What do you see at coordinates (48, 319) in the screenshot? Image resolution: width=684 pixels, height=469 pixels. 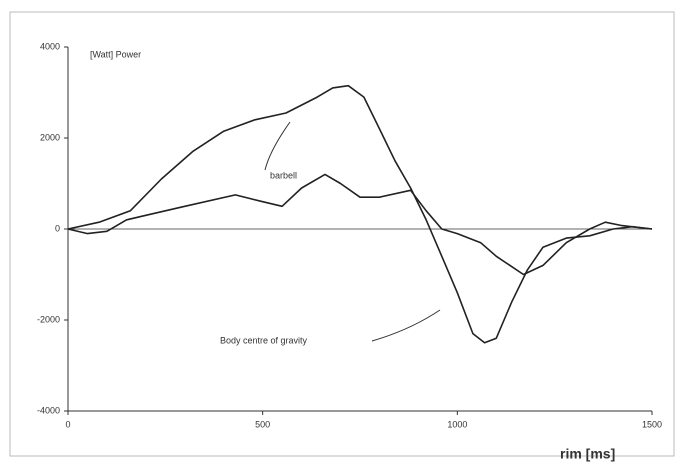 I see `y-tick-label: -2000` at bounding box center [48, 319].